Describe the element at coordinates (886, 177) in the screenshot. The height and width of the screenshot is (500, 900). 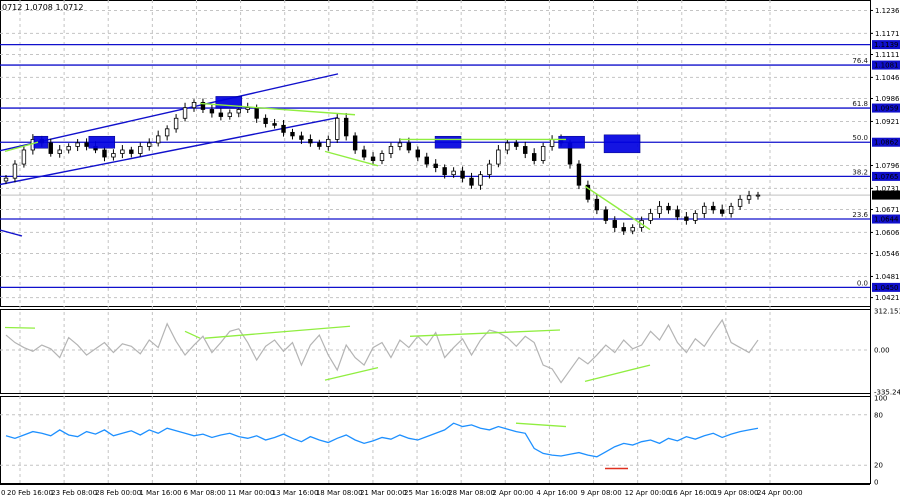
I see `price-level-tag-text: 1.0765` at that location.